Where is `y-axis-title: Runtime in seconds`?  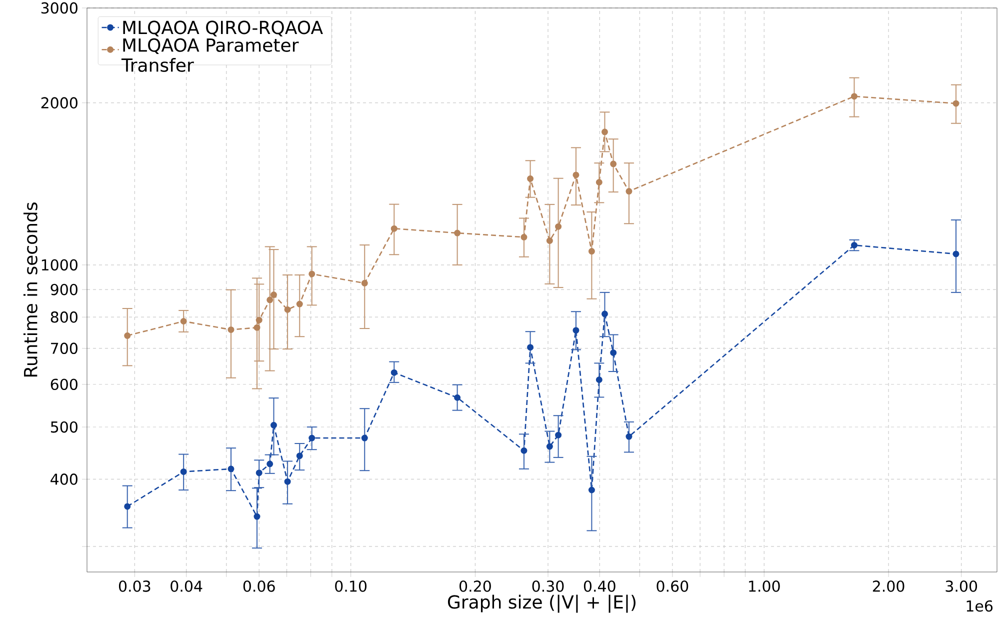
y-axis-title: Runtime in seconds is located at coordinates (30, 289).